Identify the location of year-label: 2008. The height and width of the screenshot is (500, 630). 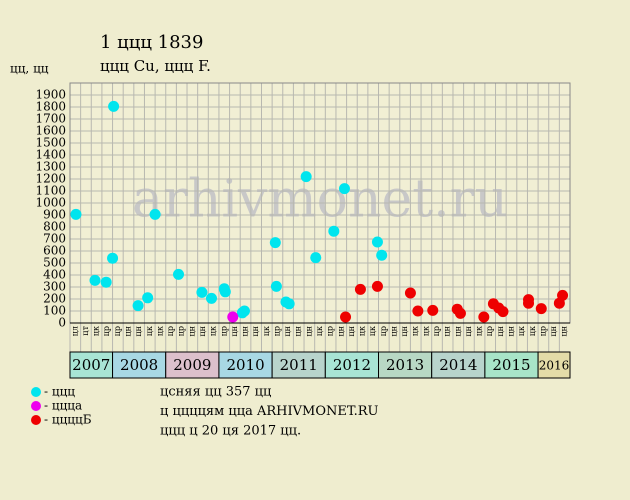
(139, 365).